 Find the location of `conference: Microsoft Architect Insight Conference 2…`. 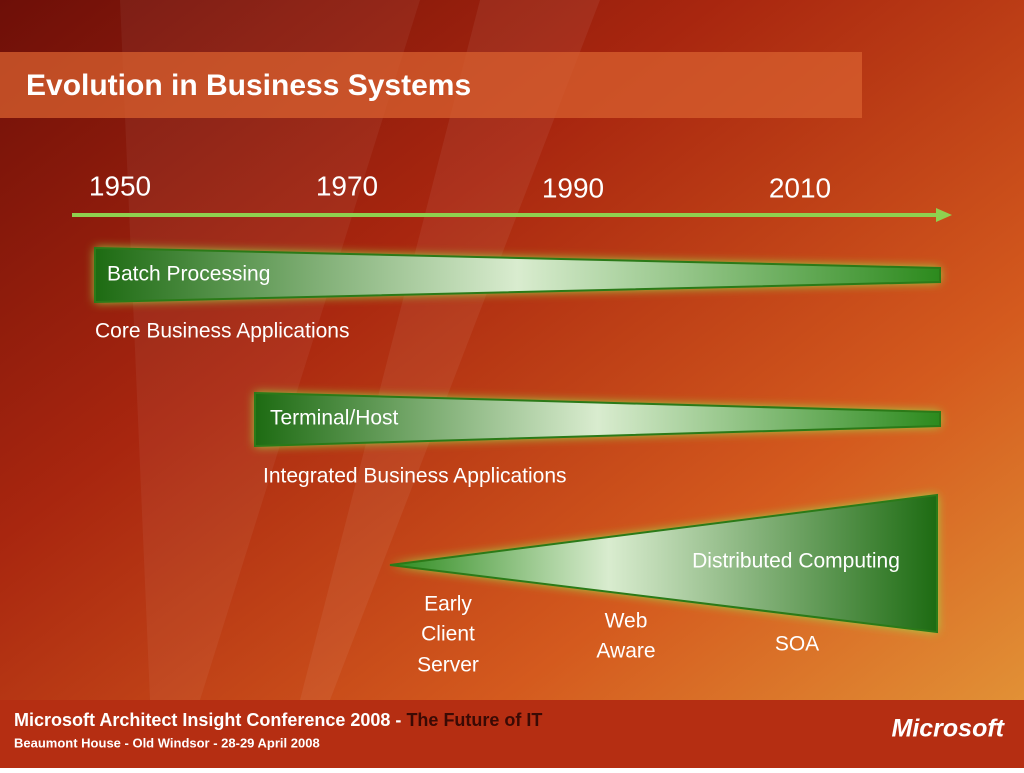

conference: Microsoft Architect Insight Conference 2… is located at coordinates (207, 720).